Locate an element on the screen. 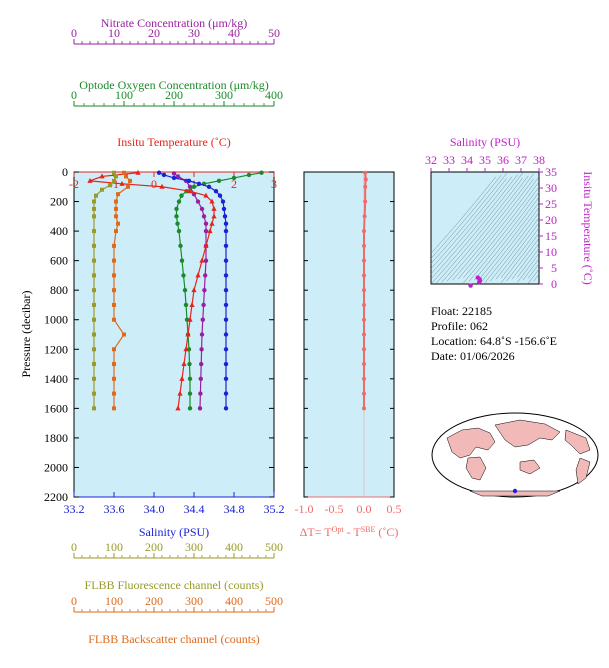  nitrate-tick-label: 10 is located at coordinates (114, 33).